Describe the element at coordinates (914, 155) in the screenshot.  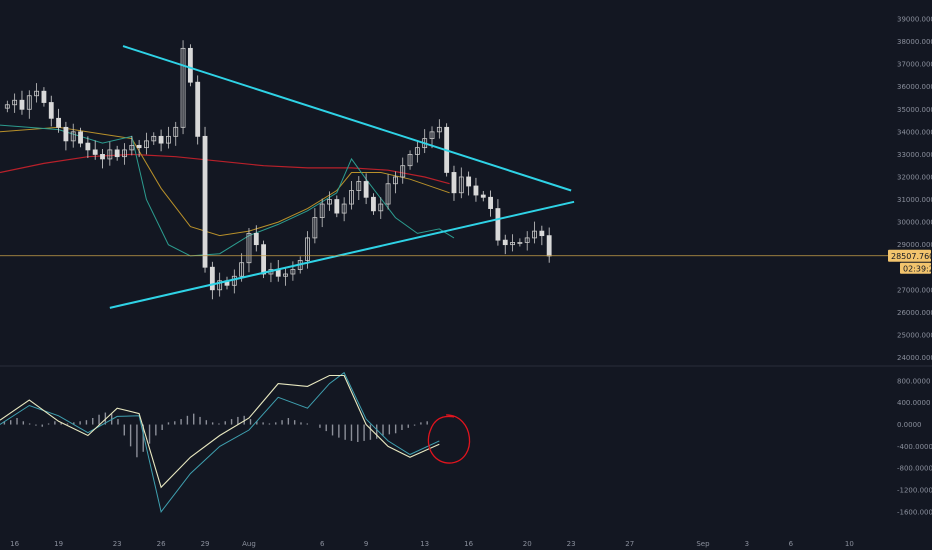
I see `price-tick-label: 33000.0000` at that location.